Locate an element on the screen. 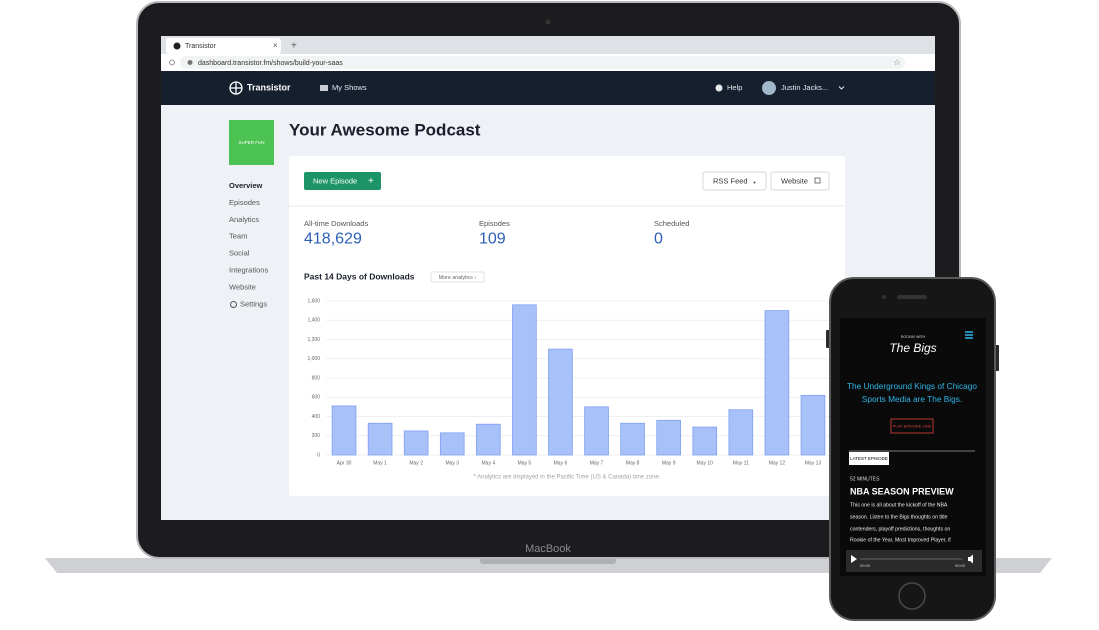 This screenshot has width=1099, height=630. sidebar-item: Integrations is located at coordinates (248, 269).